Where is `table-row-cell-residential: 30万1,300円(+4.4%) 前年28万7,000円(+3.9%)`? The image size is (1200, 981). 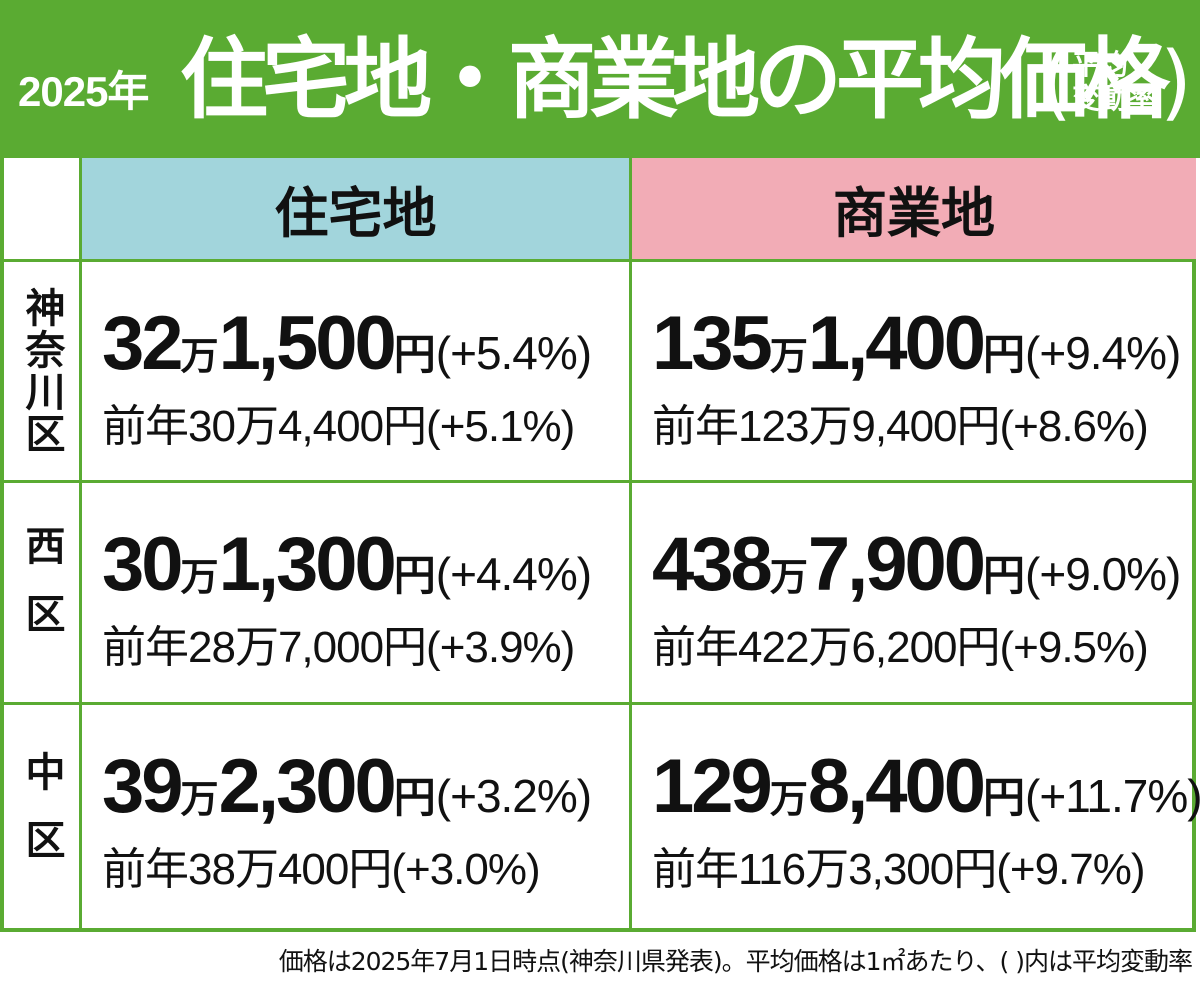 table-row-cell-residential: 30万1,300円(+4.4%) 前年28万7,000円(+3.9%) is located at coordinates (357, 594).